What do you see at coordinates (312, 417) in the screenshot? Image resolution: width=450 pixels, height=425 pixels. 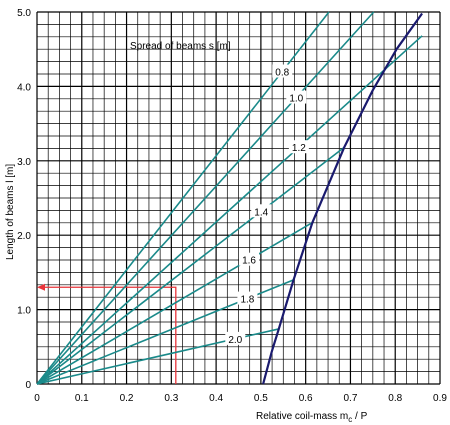 I see `x-axis-label: Relative coil-mass mc / P` at bounding box center [312, 417].